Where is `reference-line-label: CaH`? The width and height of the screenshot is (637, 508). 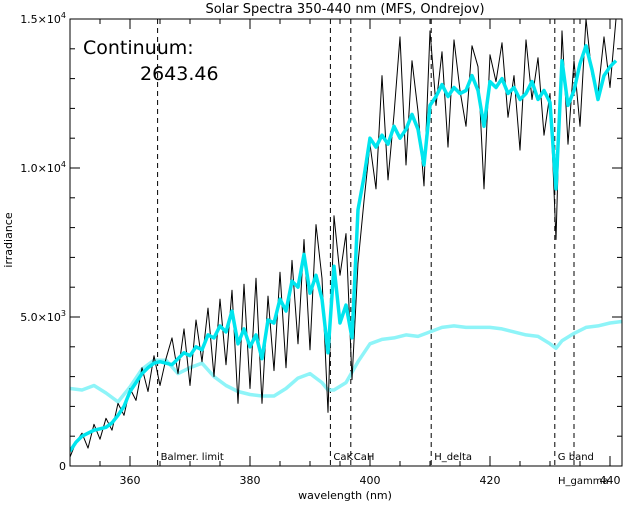 reference-line-label: CaH is located at coordinates (364, 457).